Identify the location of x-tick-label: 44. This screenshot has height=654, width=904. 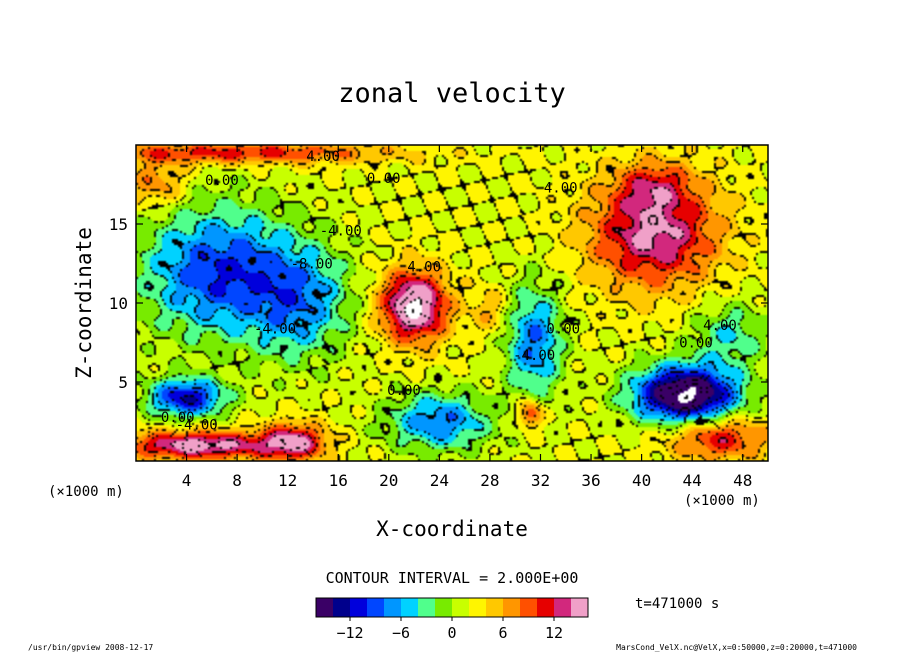
(692, 480).